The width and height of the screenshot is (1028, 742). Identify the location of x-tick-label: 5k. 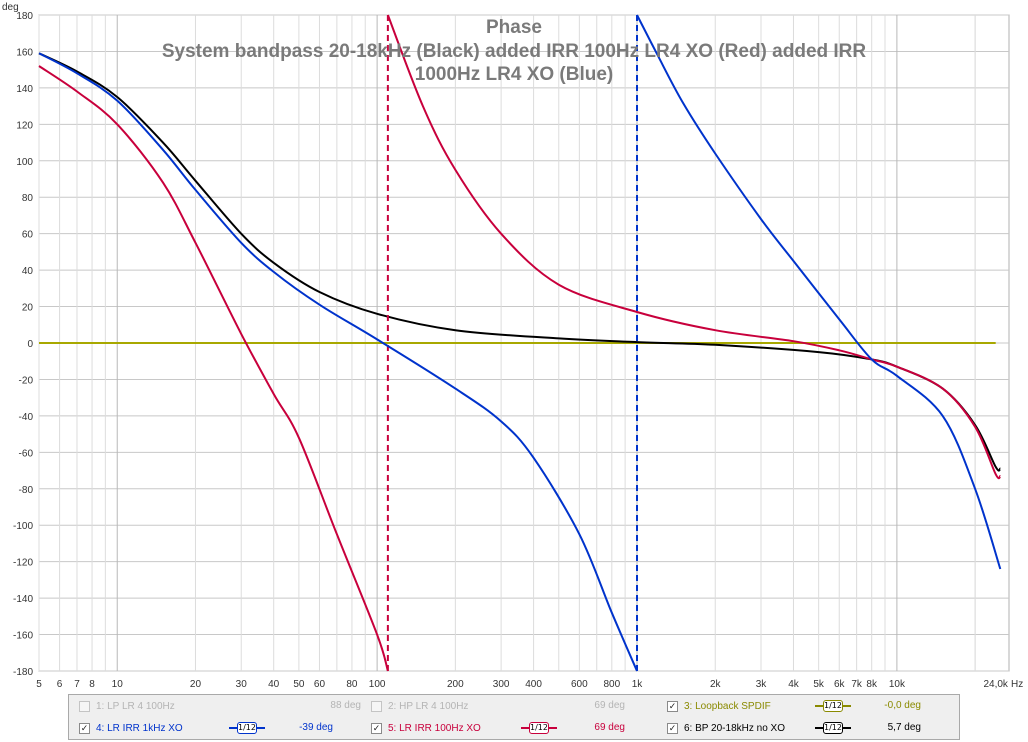
(819, 684).